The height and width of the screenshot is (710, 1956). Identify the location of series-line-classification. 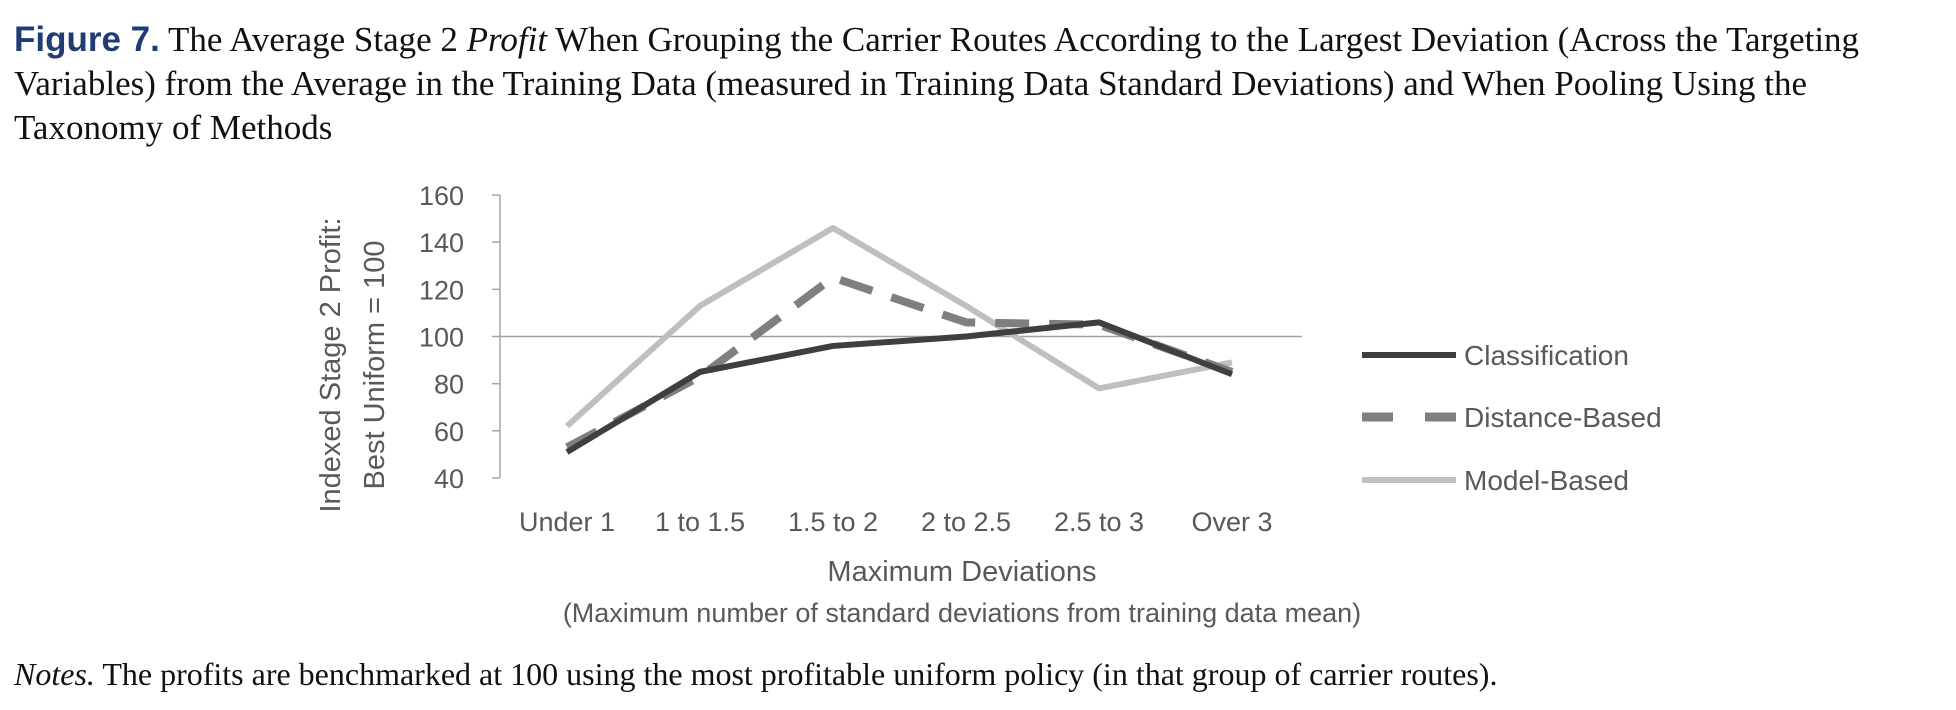
(899, 387).